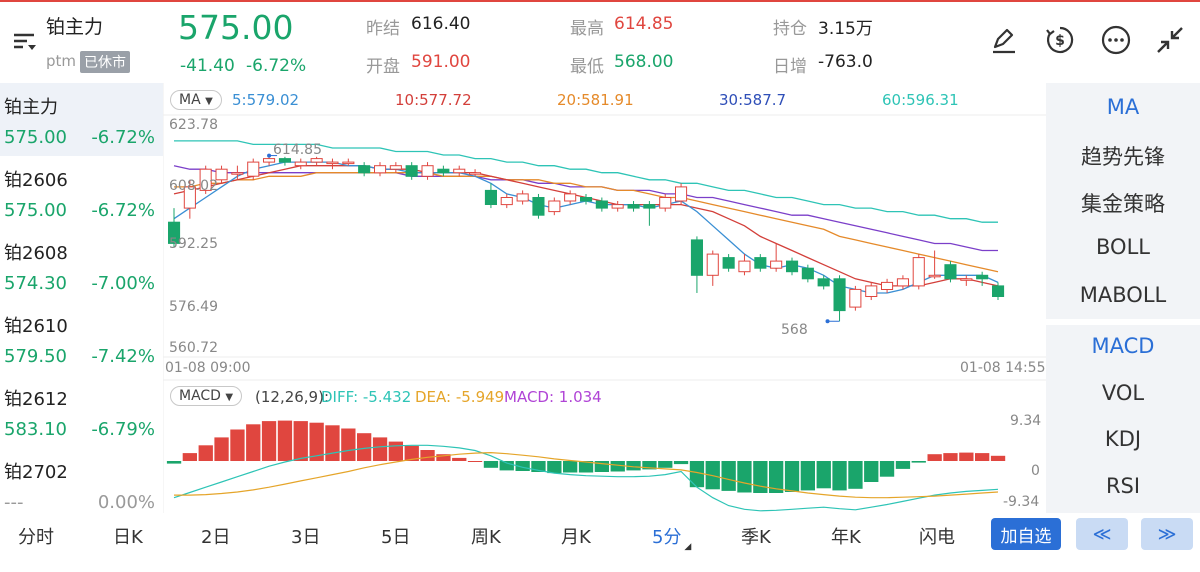  I want to click on contract-name: 铂2612, so click(36, 399).